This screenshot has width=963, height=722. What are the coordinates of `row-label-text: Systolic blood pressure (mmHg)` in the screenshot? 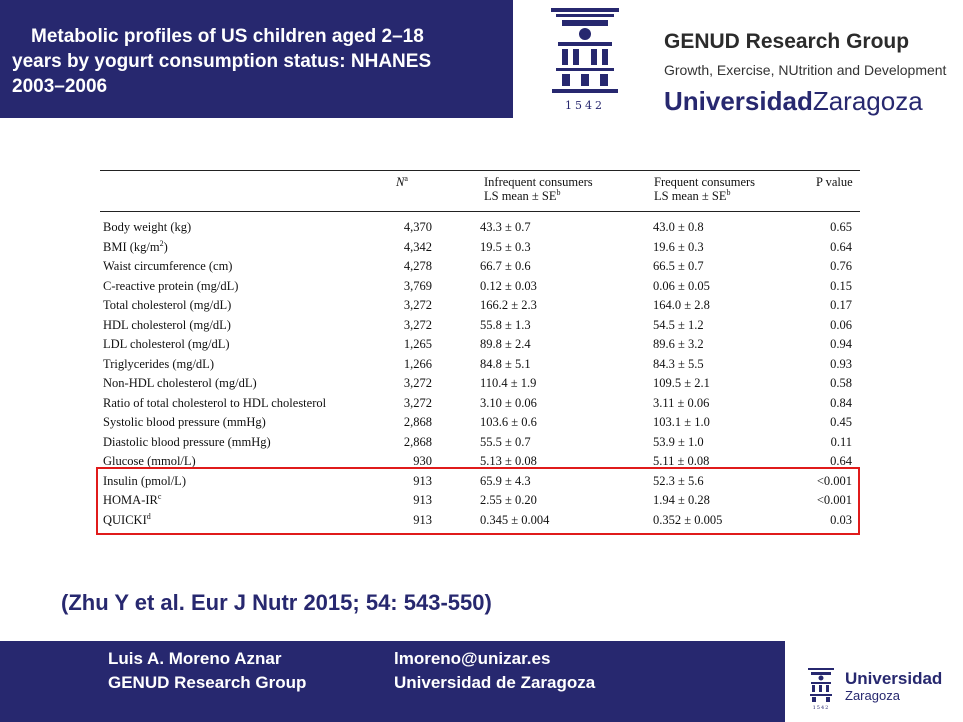 It's located at (184, 422).